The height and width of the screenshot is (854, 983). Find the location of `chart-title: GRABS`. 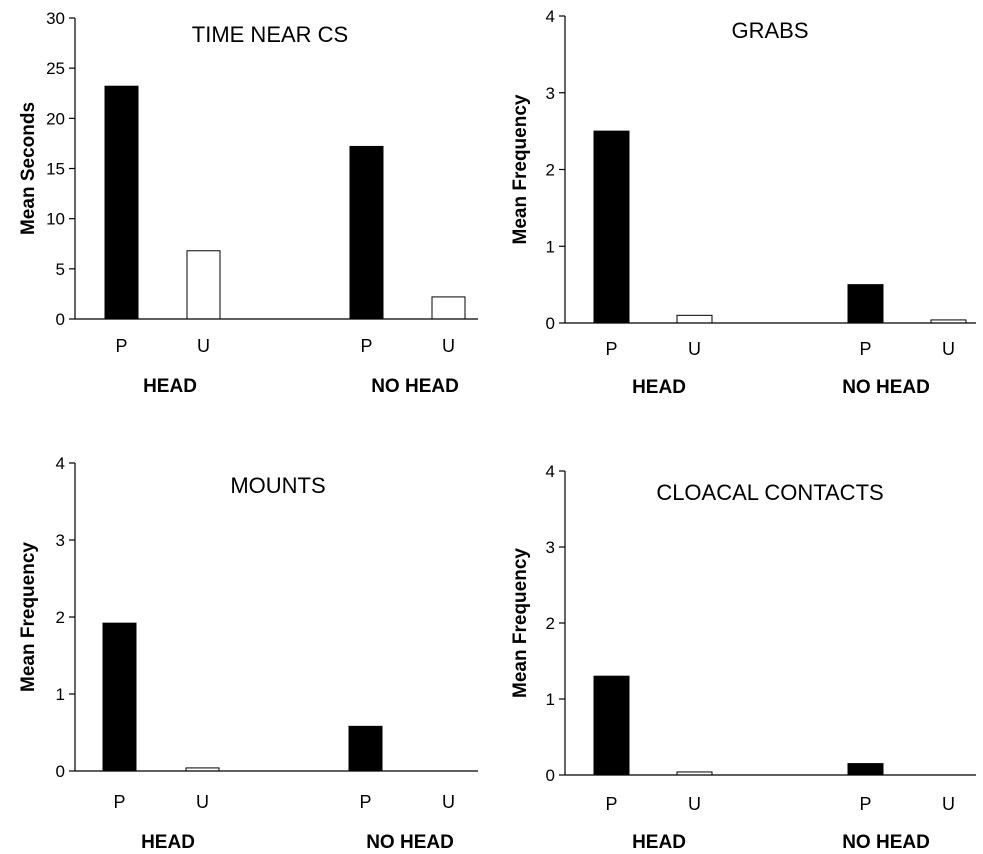

chart-title: GRABS is located at coordinates (769, 30).